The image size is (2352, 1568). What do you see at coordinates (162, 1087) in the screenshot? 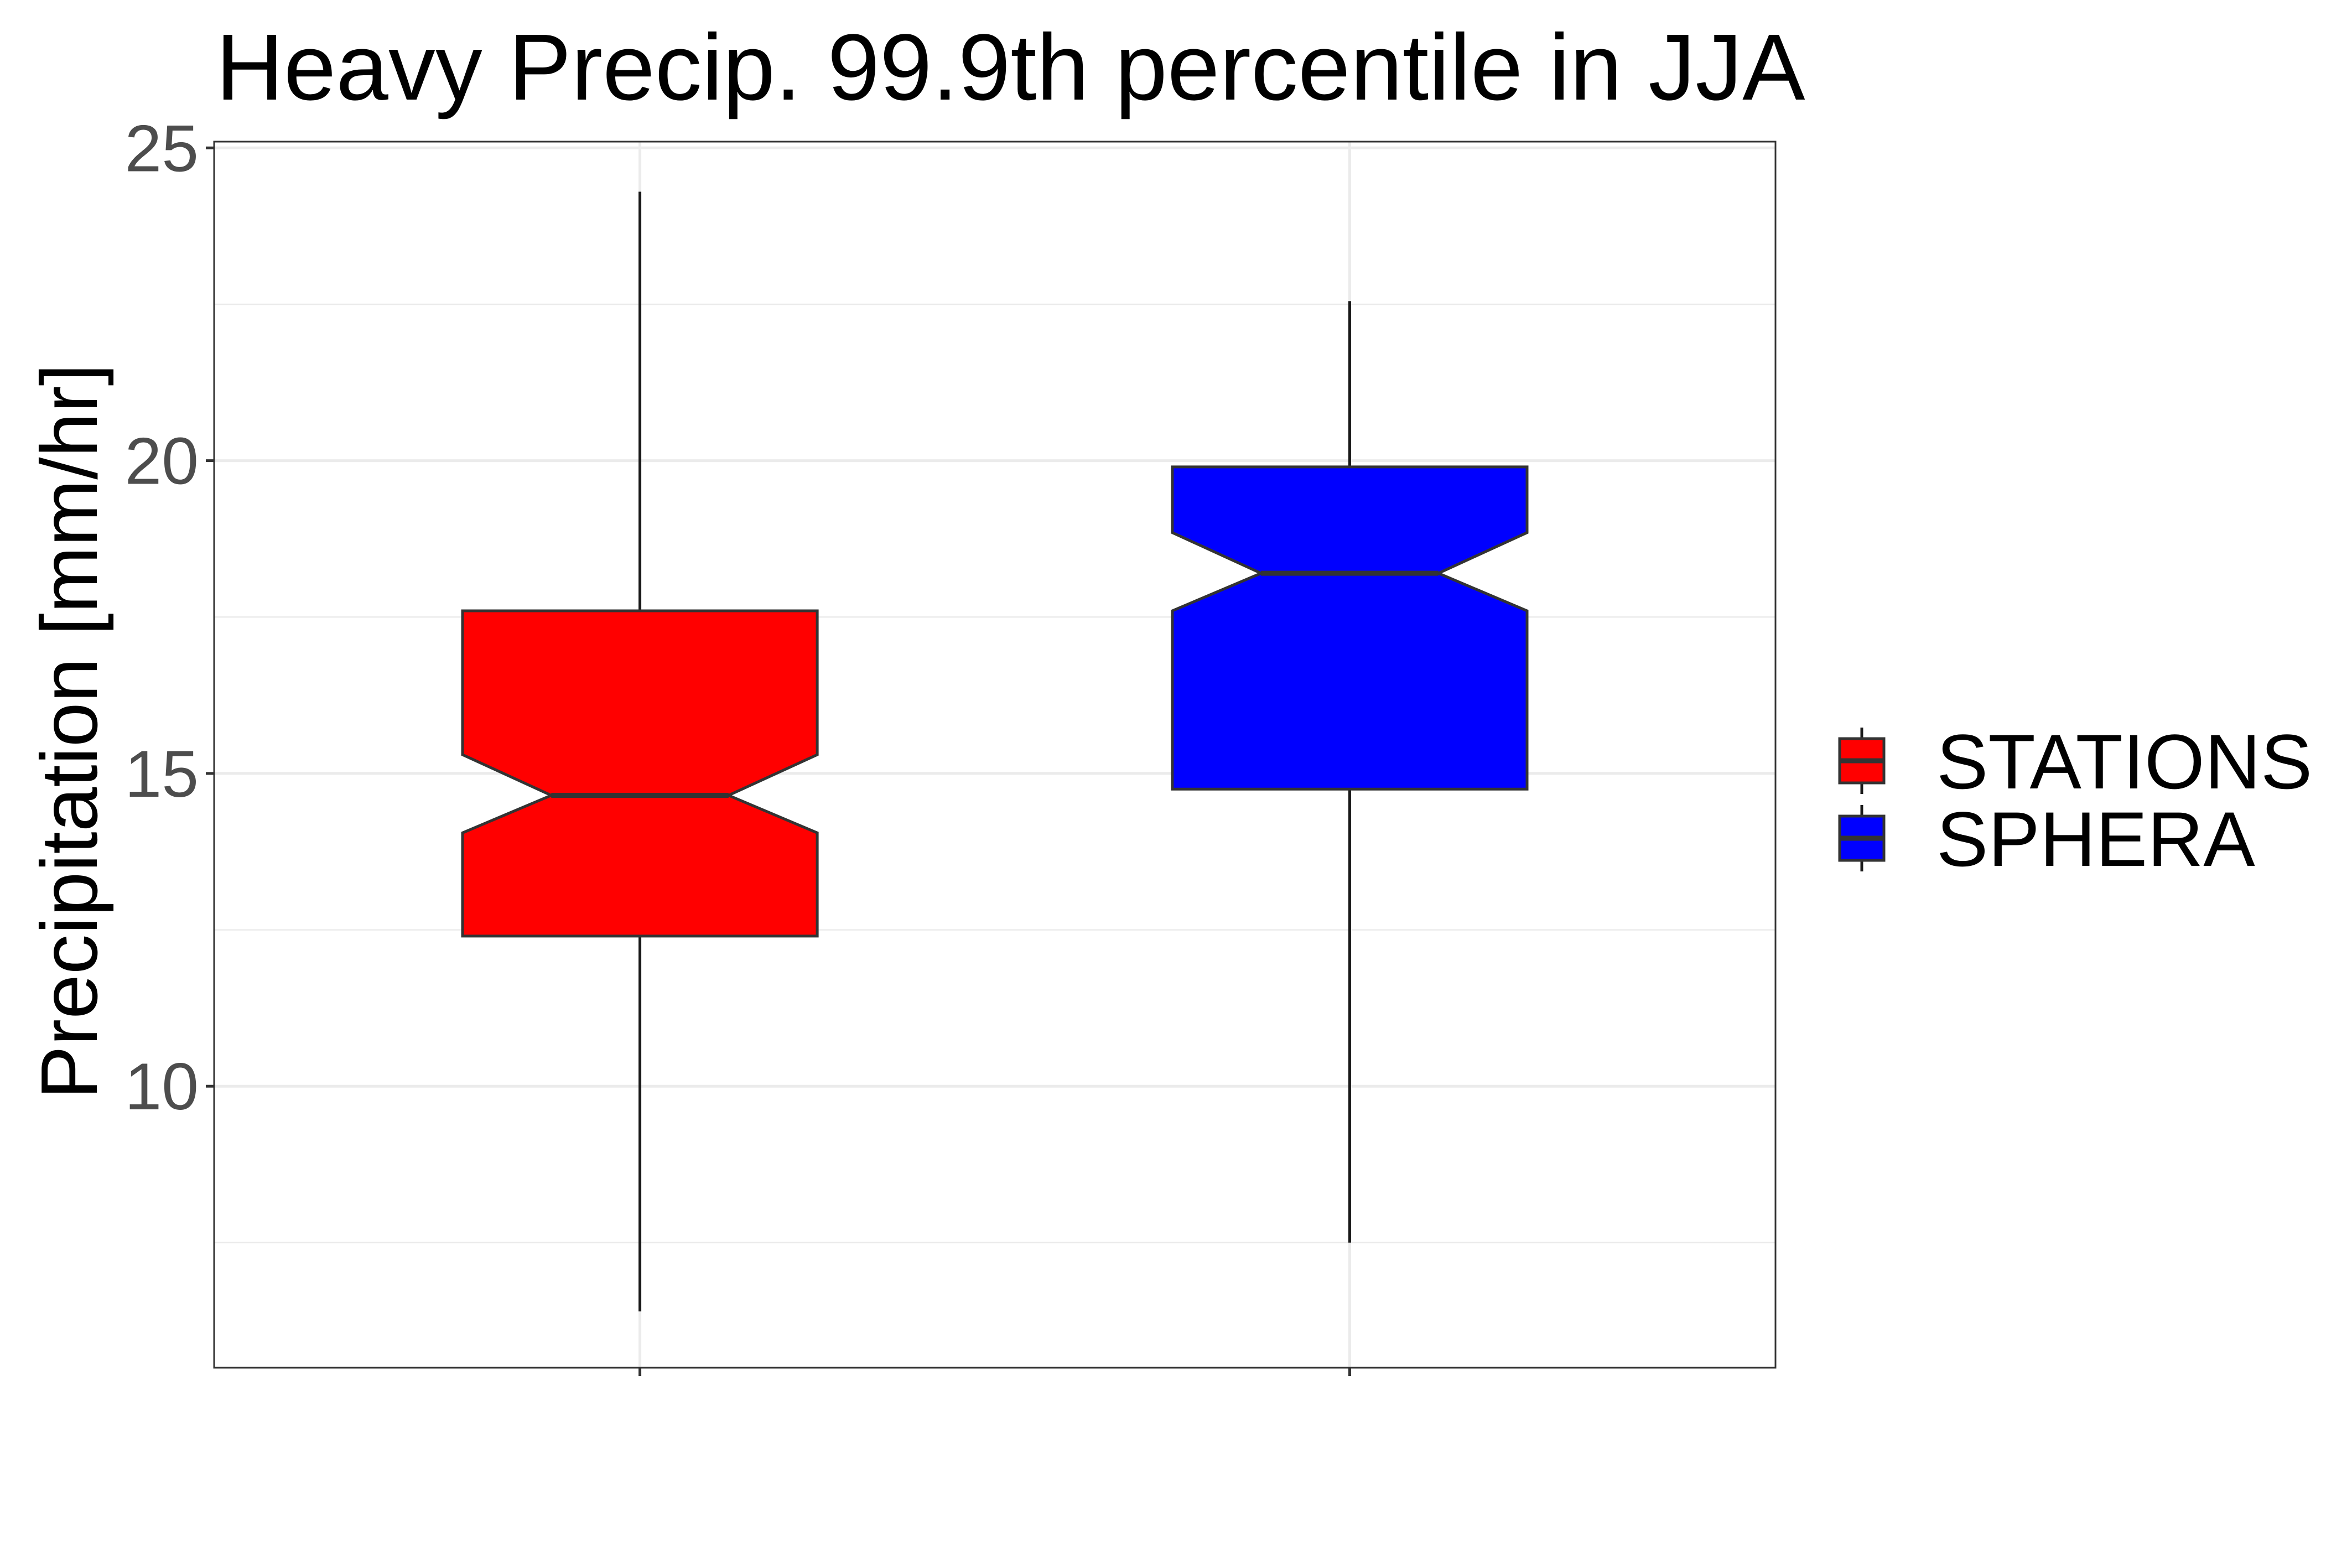
I see `y-tick-label-10: 10` at bounding box center [162, 1087].